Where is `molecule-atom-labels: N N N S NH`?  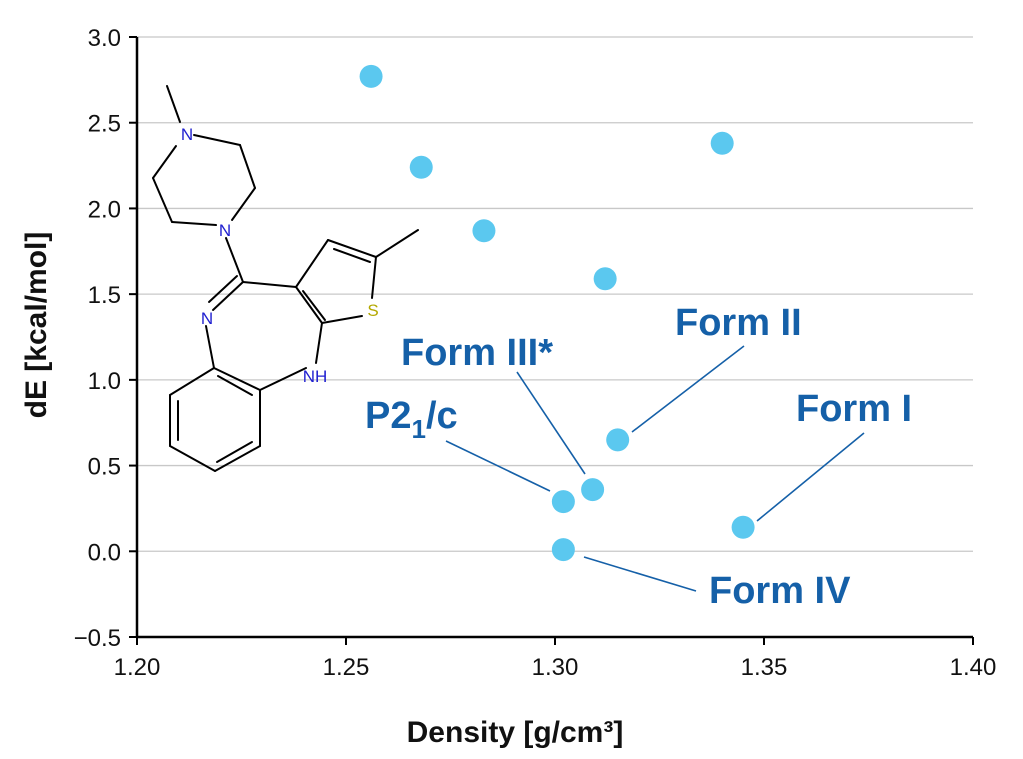
molecule-atom-labels: N N N S NH is located at coordinates (280, 255).